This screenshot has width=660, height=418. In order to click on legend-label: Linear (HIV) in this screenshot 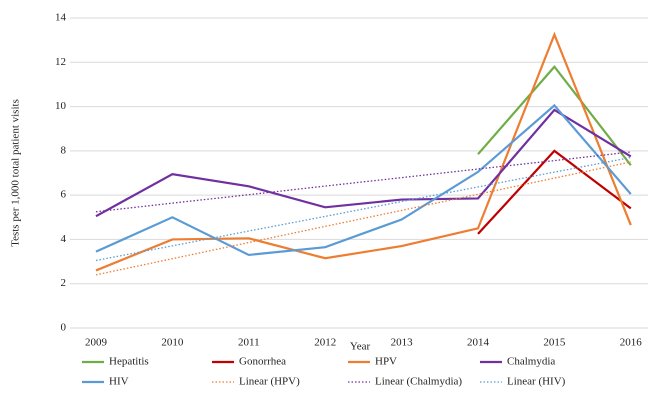, I will do `click(536, 382)`.